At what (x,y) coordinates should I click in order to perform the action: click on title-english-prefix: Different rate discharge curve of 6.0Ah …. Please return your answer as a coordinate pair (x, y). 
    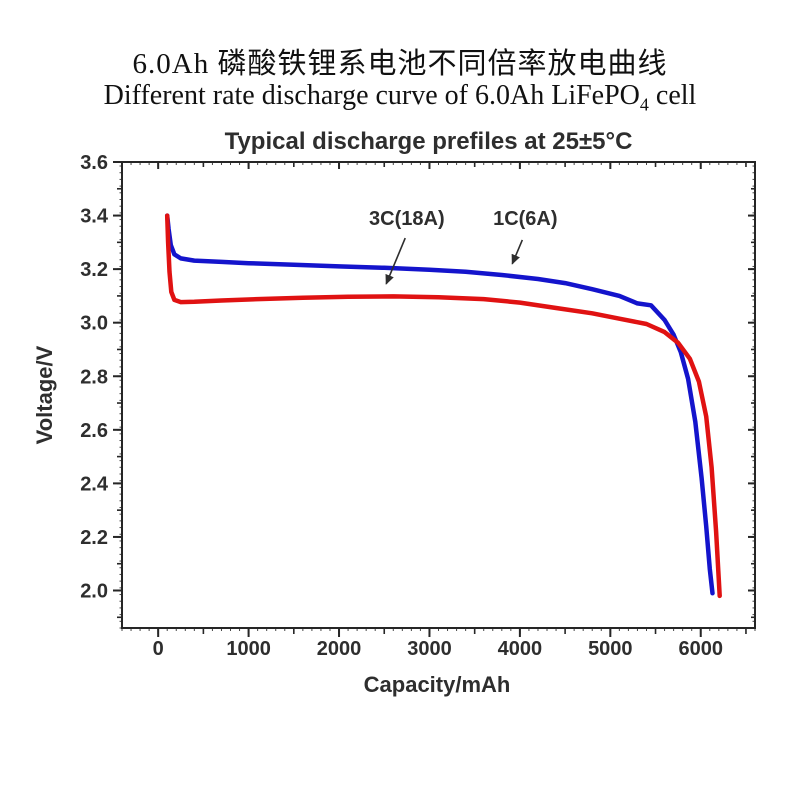
    Looking at the image, I should click on (371, 95).